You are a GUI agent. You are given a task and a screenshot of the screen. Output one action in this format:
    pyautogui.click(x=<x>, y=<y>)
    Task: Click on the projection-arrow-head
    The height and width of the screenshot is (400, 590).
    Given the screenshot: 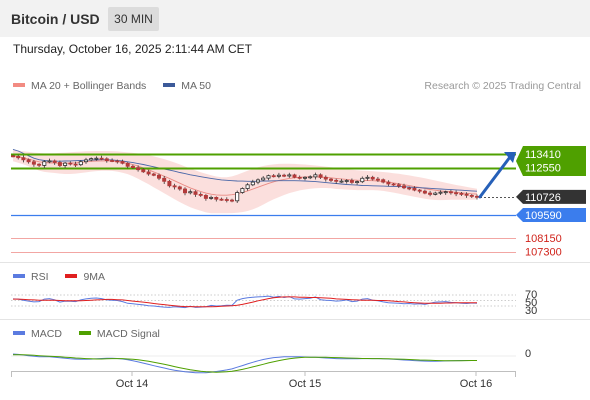 What is the action you would take?
    pyautogui.click(x=510, y=157)
    